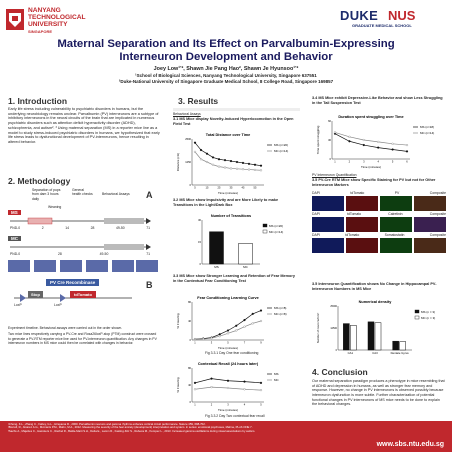 This screenshot has width=452, height=452. What do you see at coordinates (148, 254) in the screenshot?
I see `mc-pnd-4: 71` at bounding box center [148, 254].